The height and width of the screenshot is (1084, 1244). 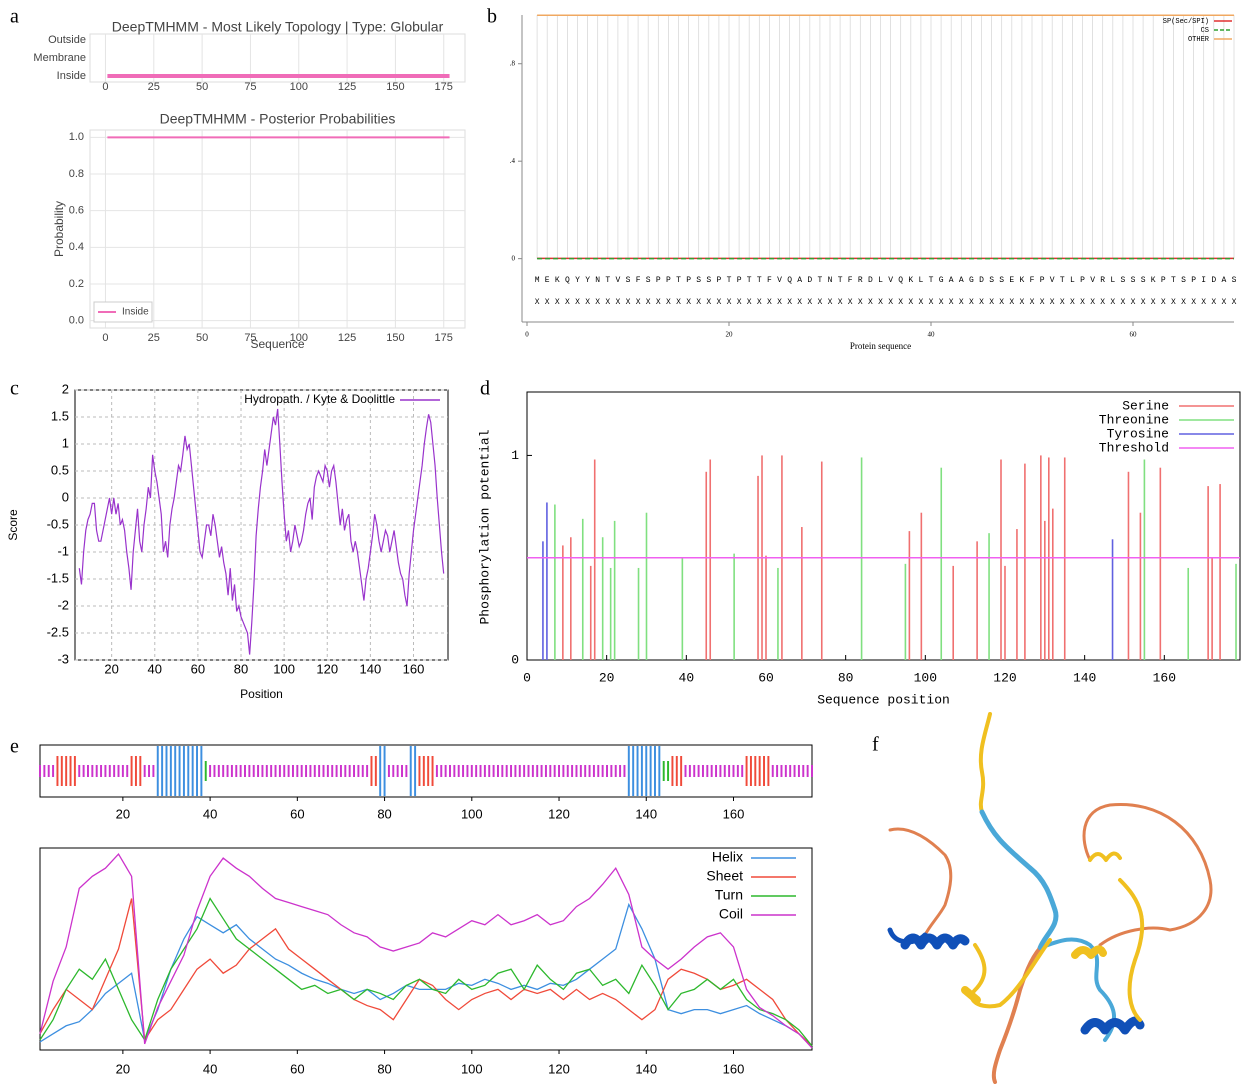 I want to click on sequence-letter: V, so click(x=890, y=280).